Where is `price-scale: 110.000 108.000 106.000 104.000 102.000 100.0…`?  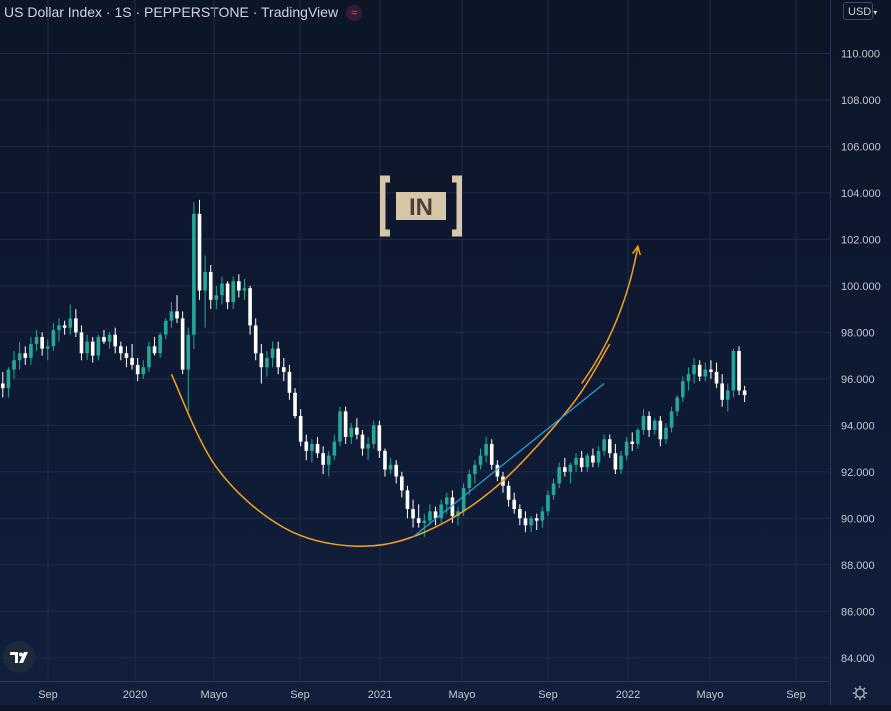 price-scale: 110.000 108.000 106.000 104.000 102.000 100.0… is located at coordinates (860, 352).